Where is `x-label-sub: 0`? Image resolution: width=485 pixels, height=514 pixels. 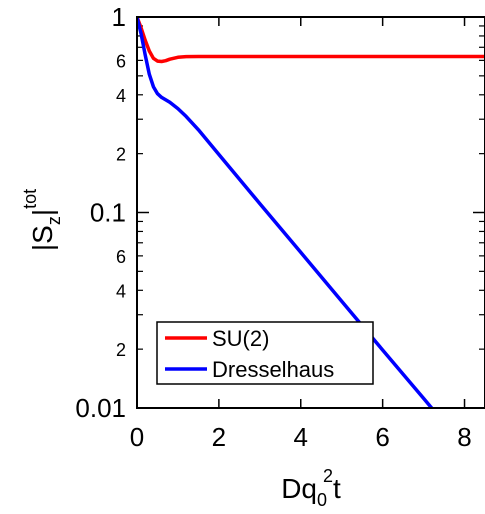 x-label-sub: 0 is located at coordinates (322, 500).